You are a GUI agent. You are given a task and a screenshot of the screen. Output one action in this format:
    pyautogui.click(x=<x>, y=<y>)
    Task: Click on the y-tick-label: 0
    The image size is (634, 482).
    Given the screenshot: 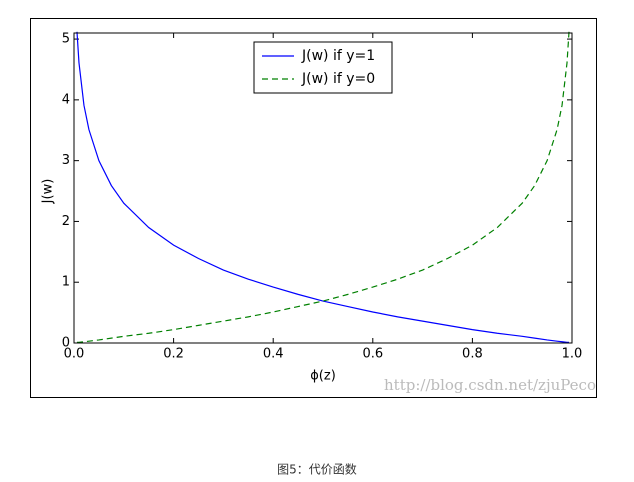 What is the action you would take?
    pyautogui.click(x=66, y=343)
    